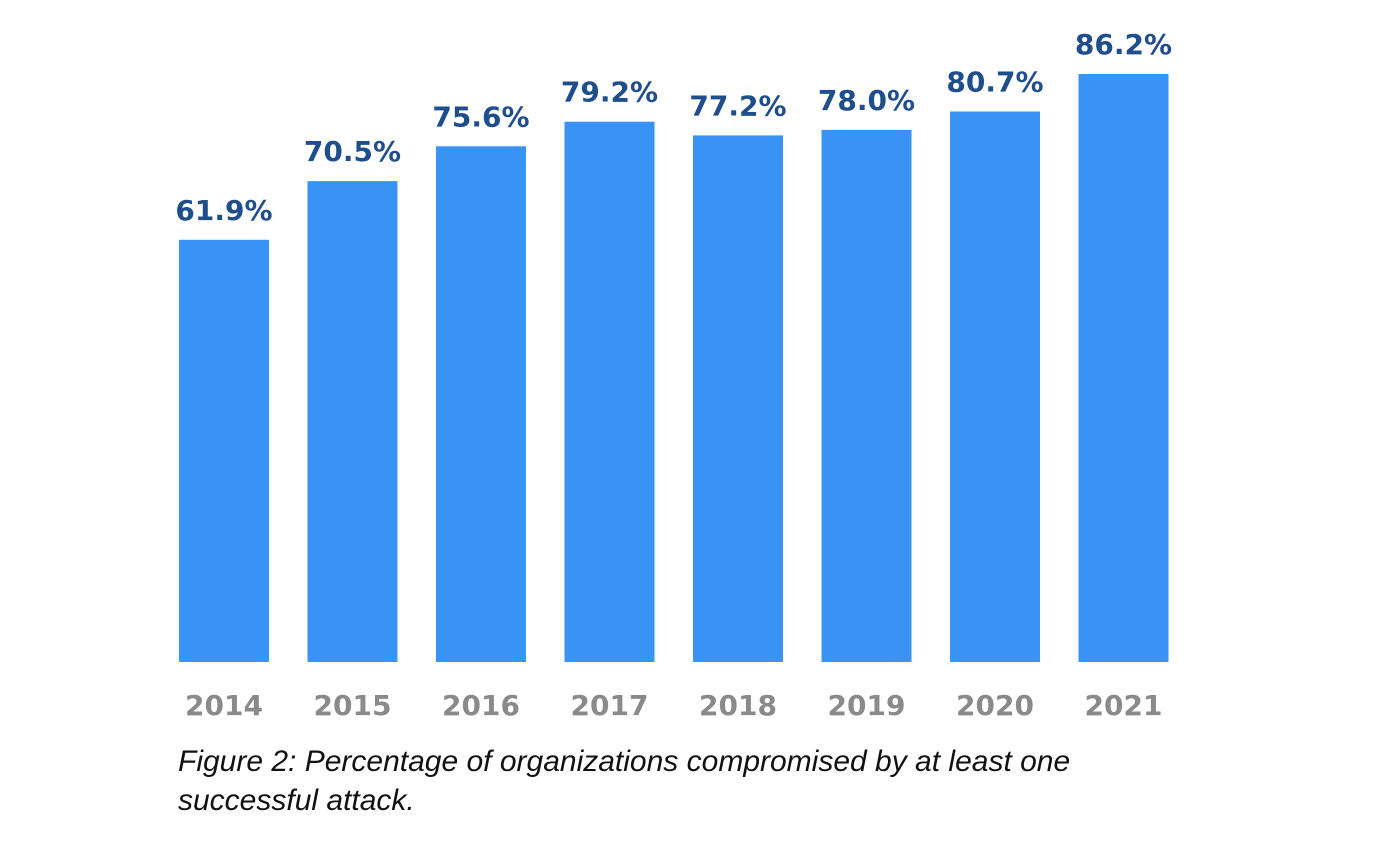 This screenshot has width=1400, height=845. What do you see at coordinates (296, 800) in the screenshot?
I see `caption-line-2: successful attack.` at bounding box center [296, 800].